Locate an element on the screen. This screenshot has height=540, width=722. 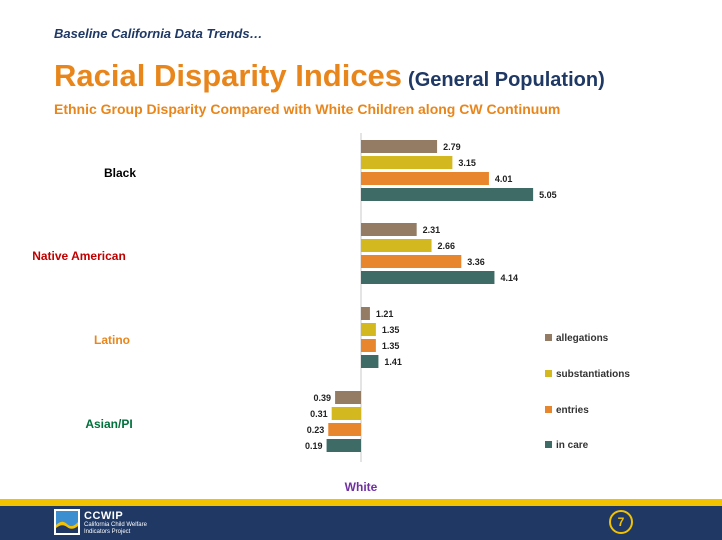
legend-swatch-substantiations is located at coordinates (548, 373).